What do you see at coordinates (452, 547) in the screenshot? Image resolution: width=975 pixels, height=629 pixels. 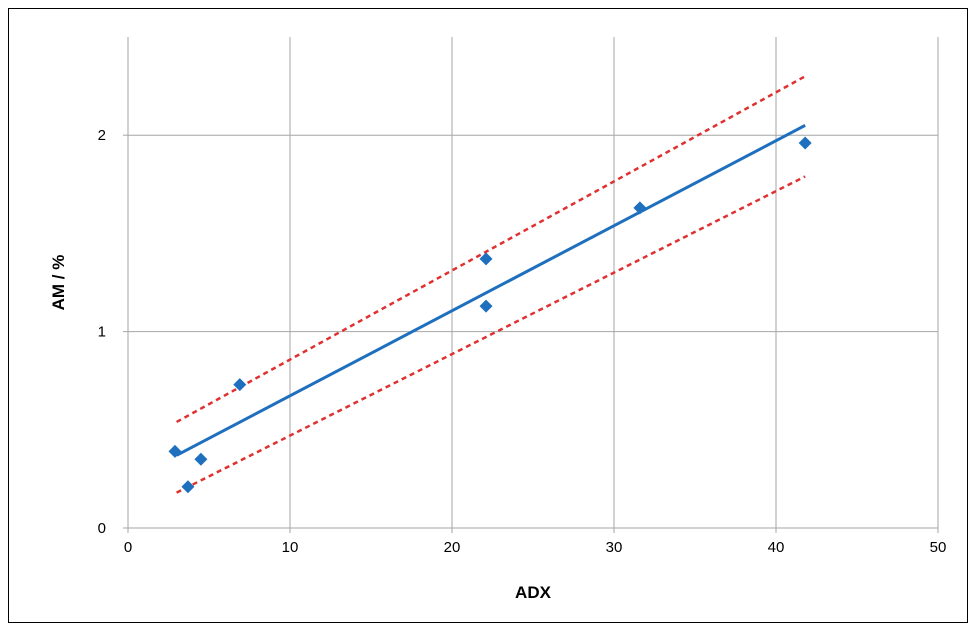 I see `x-tick-label: 20` at bounding box center [452, 547].